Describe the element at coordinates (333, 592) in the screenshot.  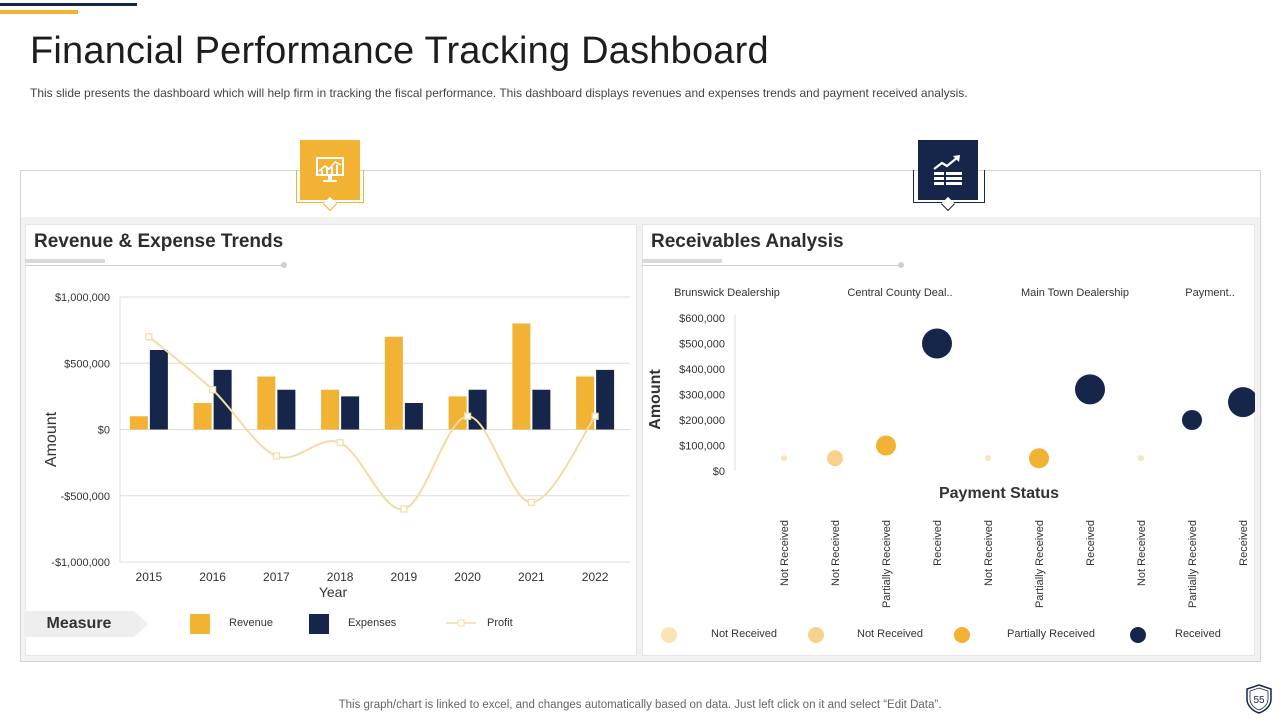
I see `x-axis-title: Year` at that location.